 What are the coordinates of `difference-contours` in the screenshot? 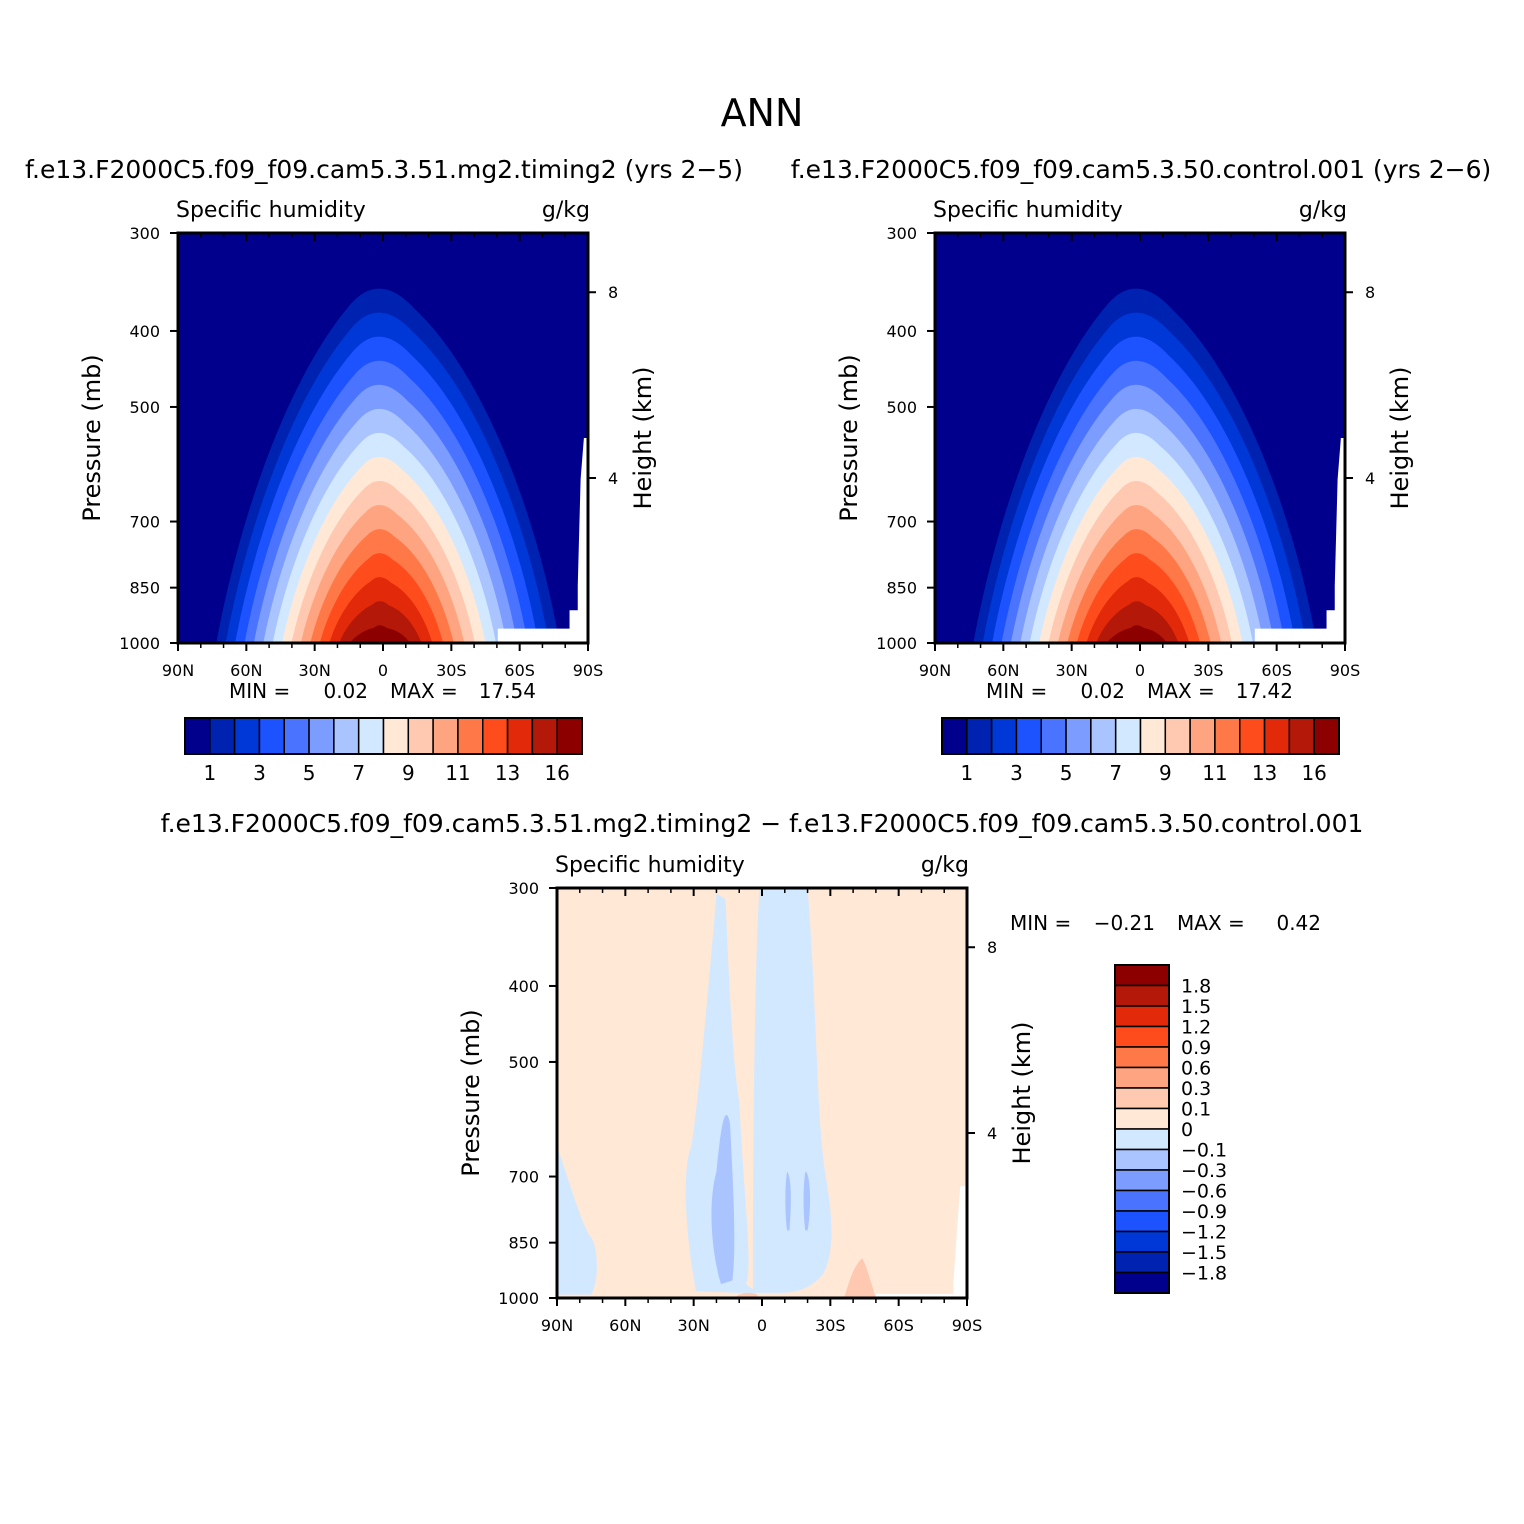 It's located at (762, 1093).